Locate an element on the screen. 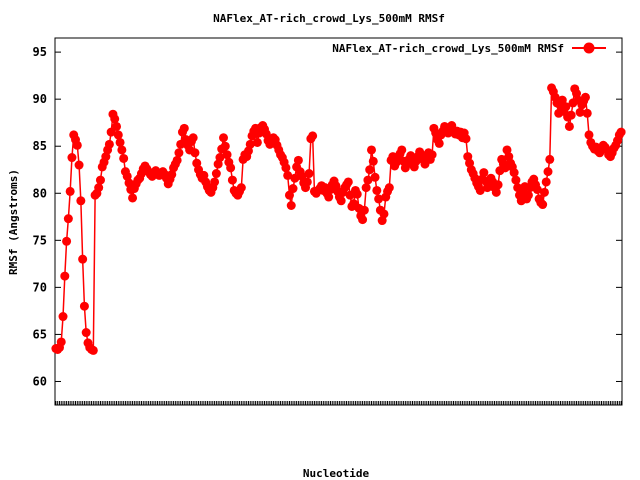 The width and height of the screenshot is (640, 480). y-tick-label: 65 is located at coordinates (40, 334).